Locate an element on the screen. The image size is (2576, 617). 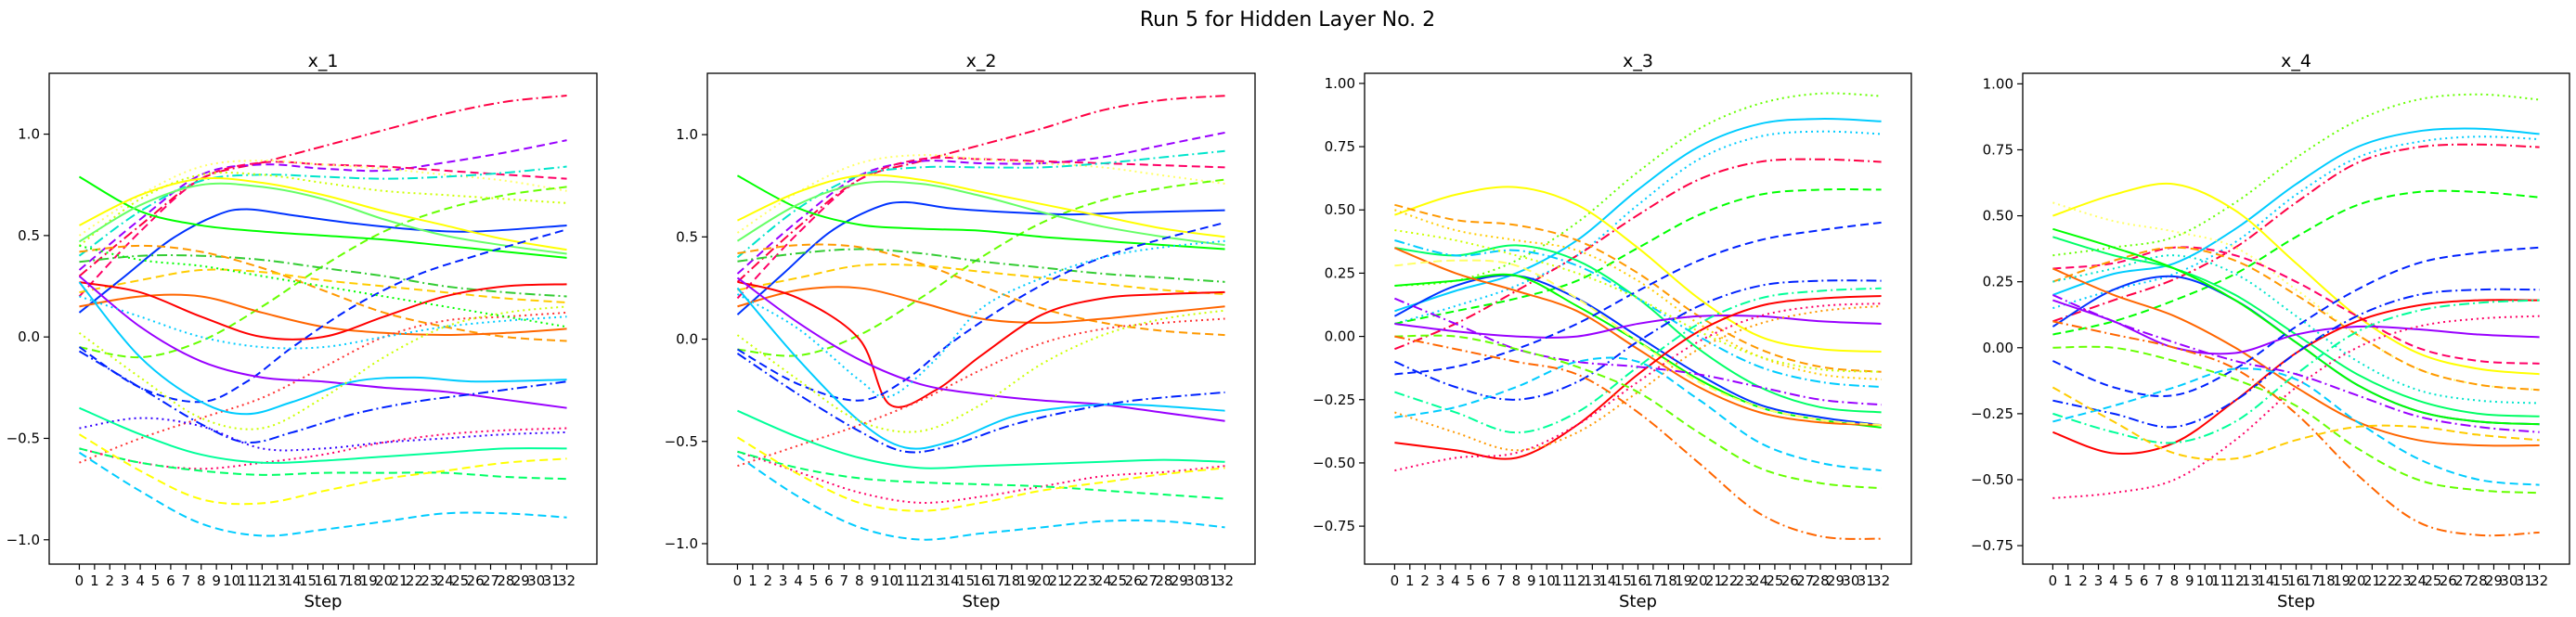
x-tick-label: 4 is located at coordinates (798, 580).